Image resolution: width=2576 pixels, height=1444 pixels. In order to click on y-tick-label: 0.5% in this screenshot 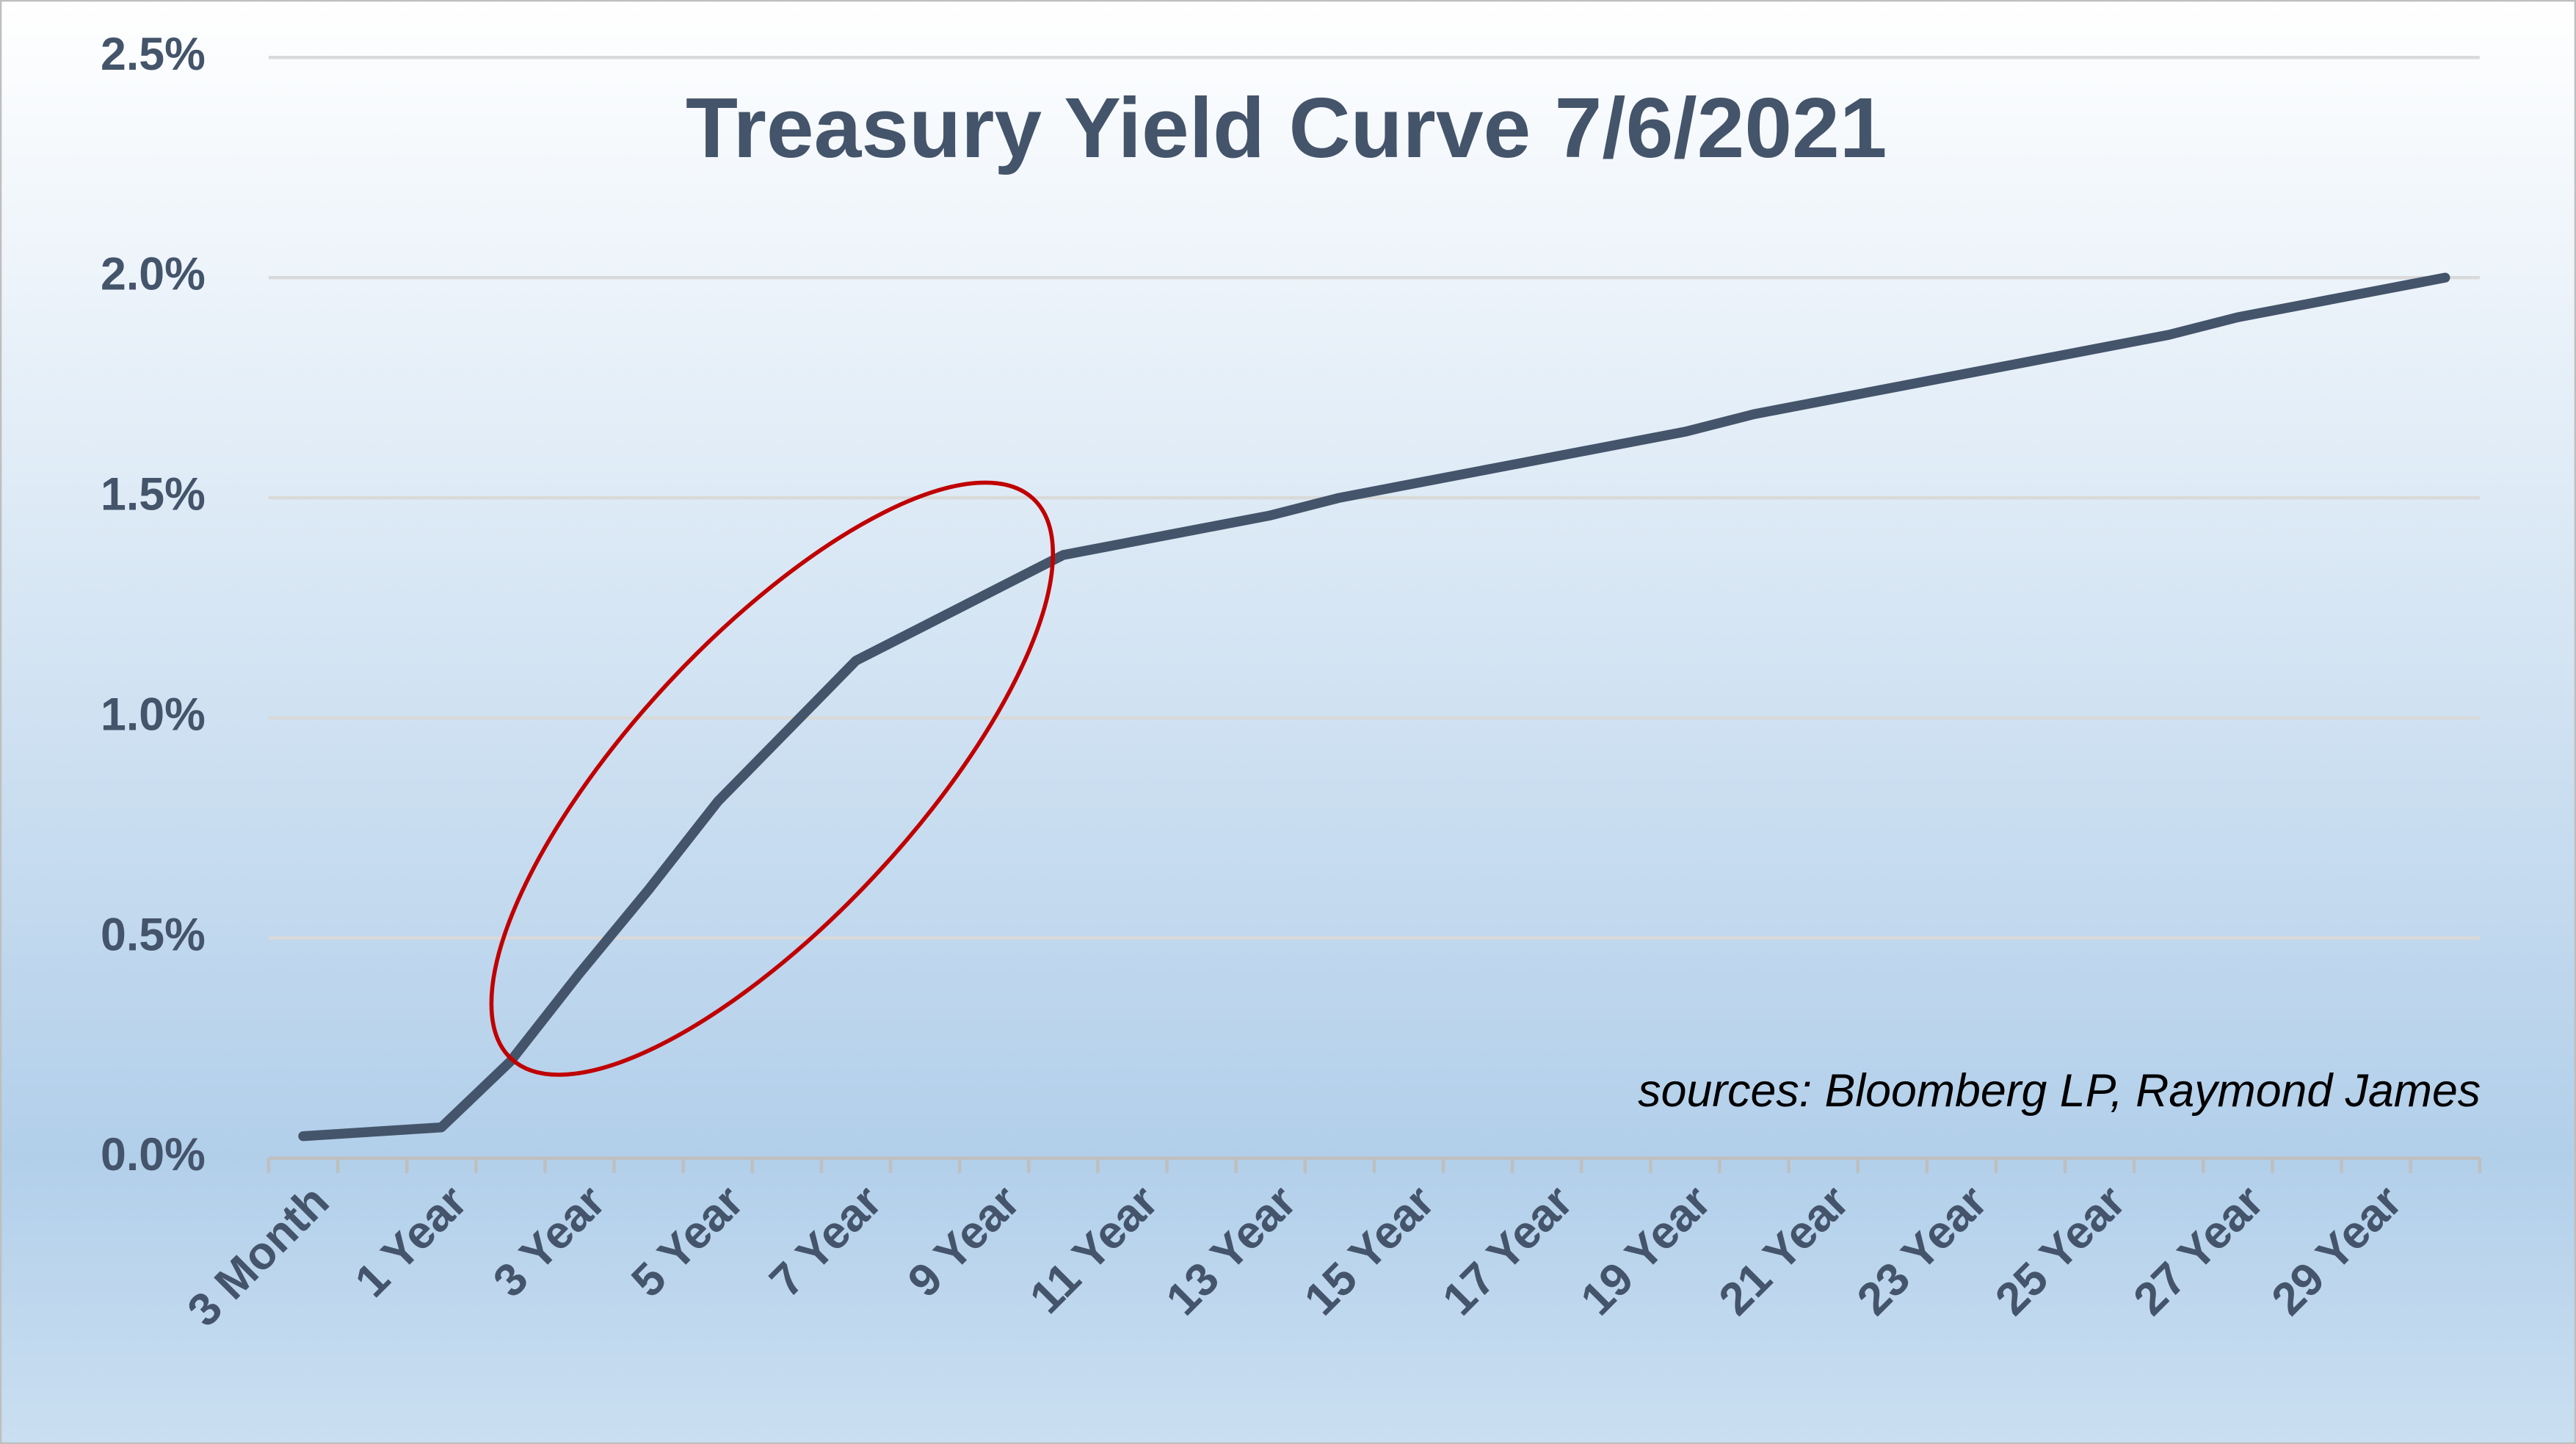, I will do `click(154, 934)`.